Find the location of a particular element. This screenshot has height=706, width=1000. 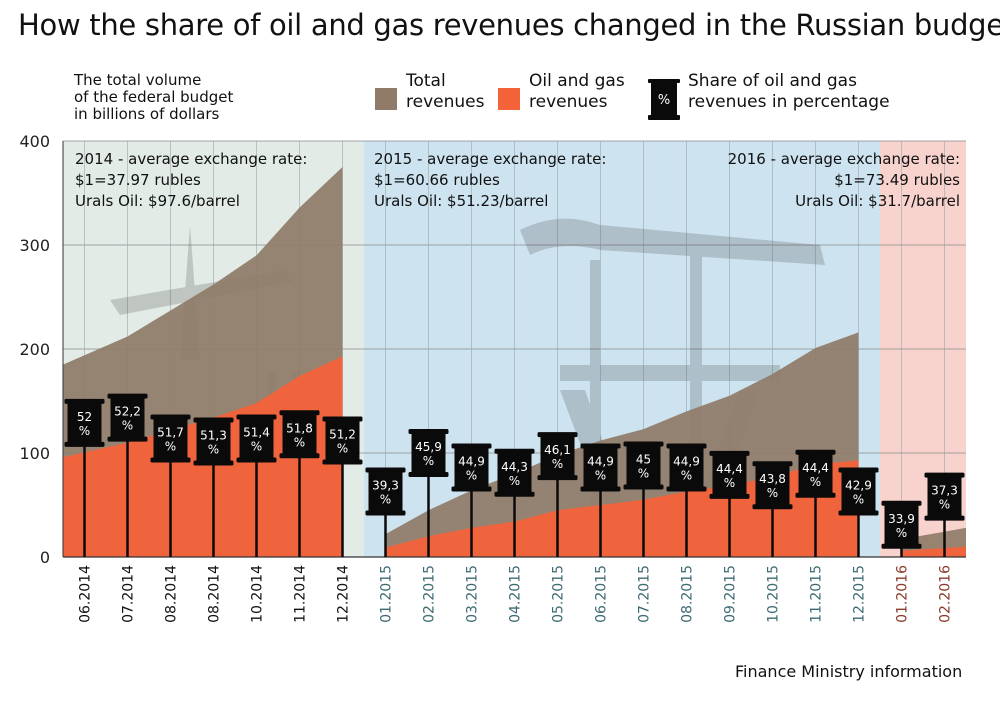

barrel-marker: 51,2% is located at coordinates (342, 440).